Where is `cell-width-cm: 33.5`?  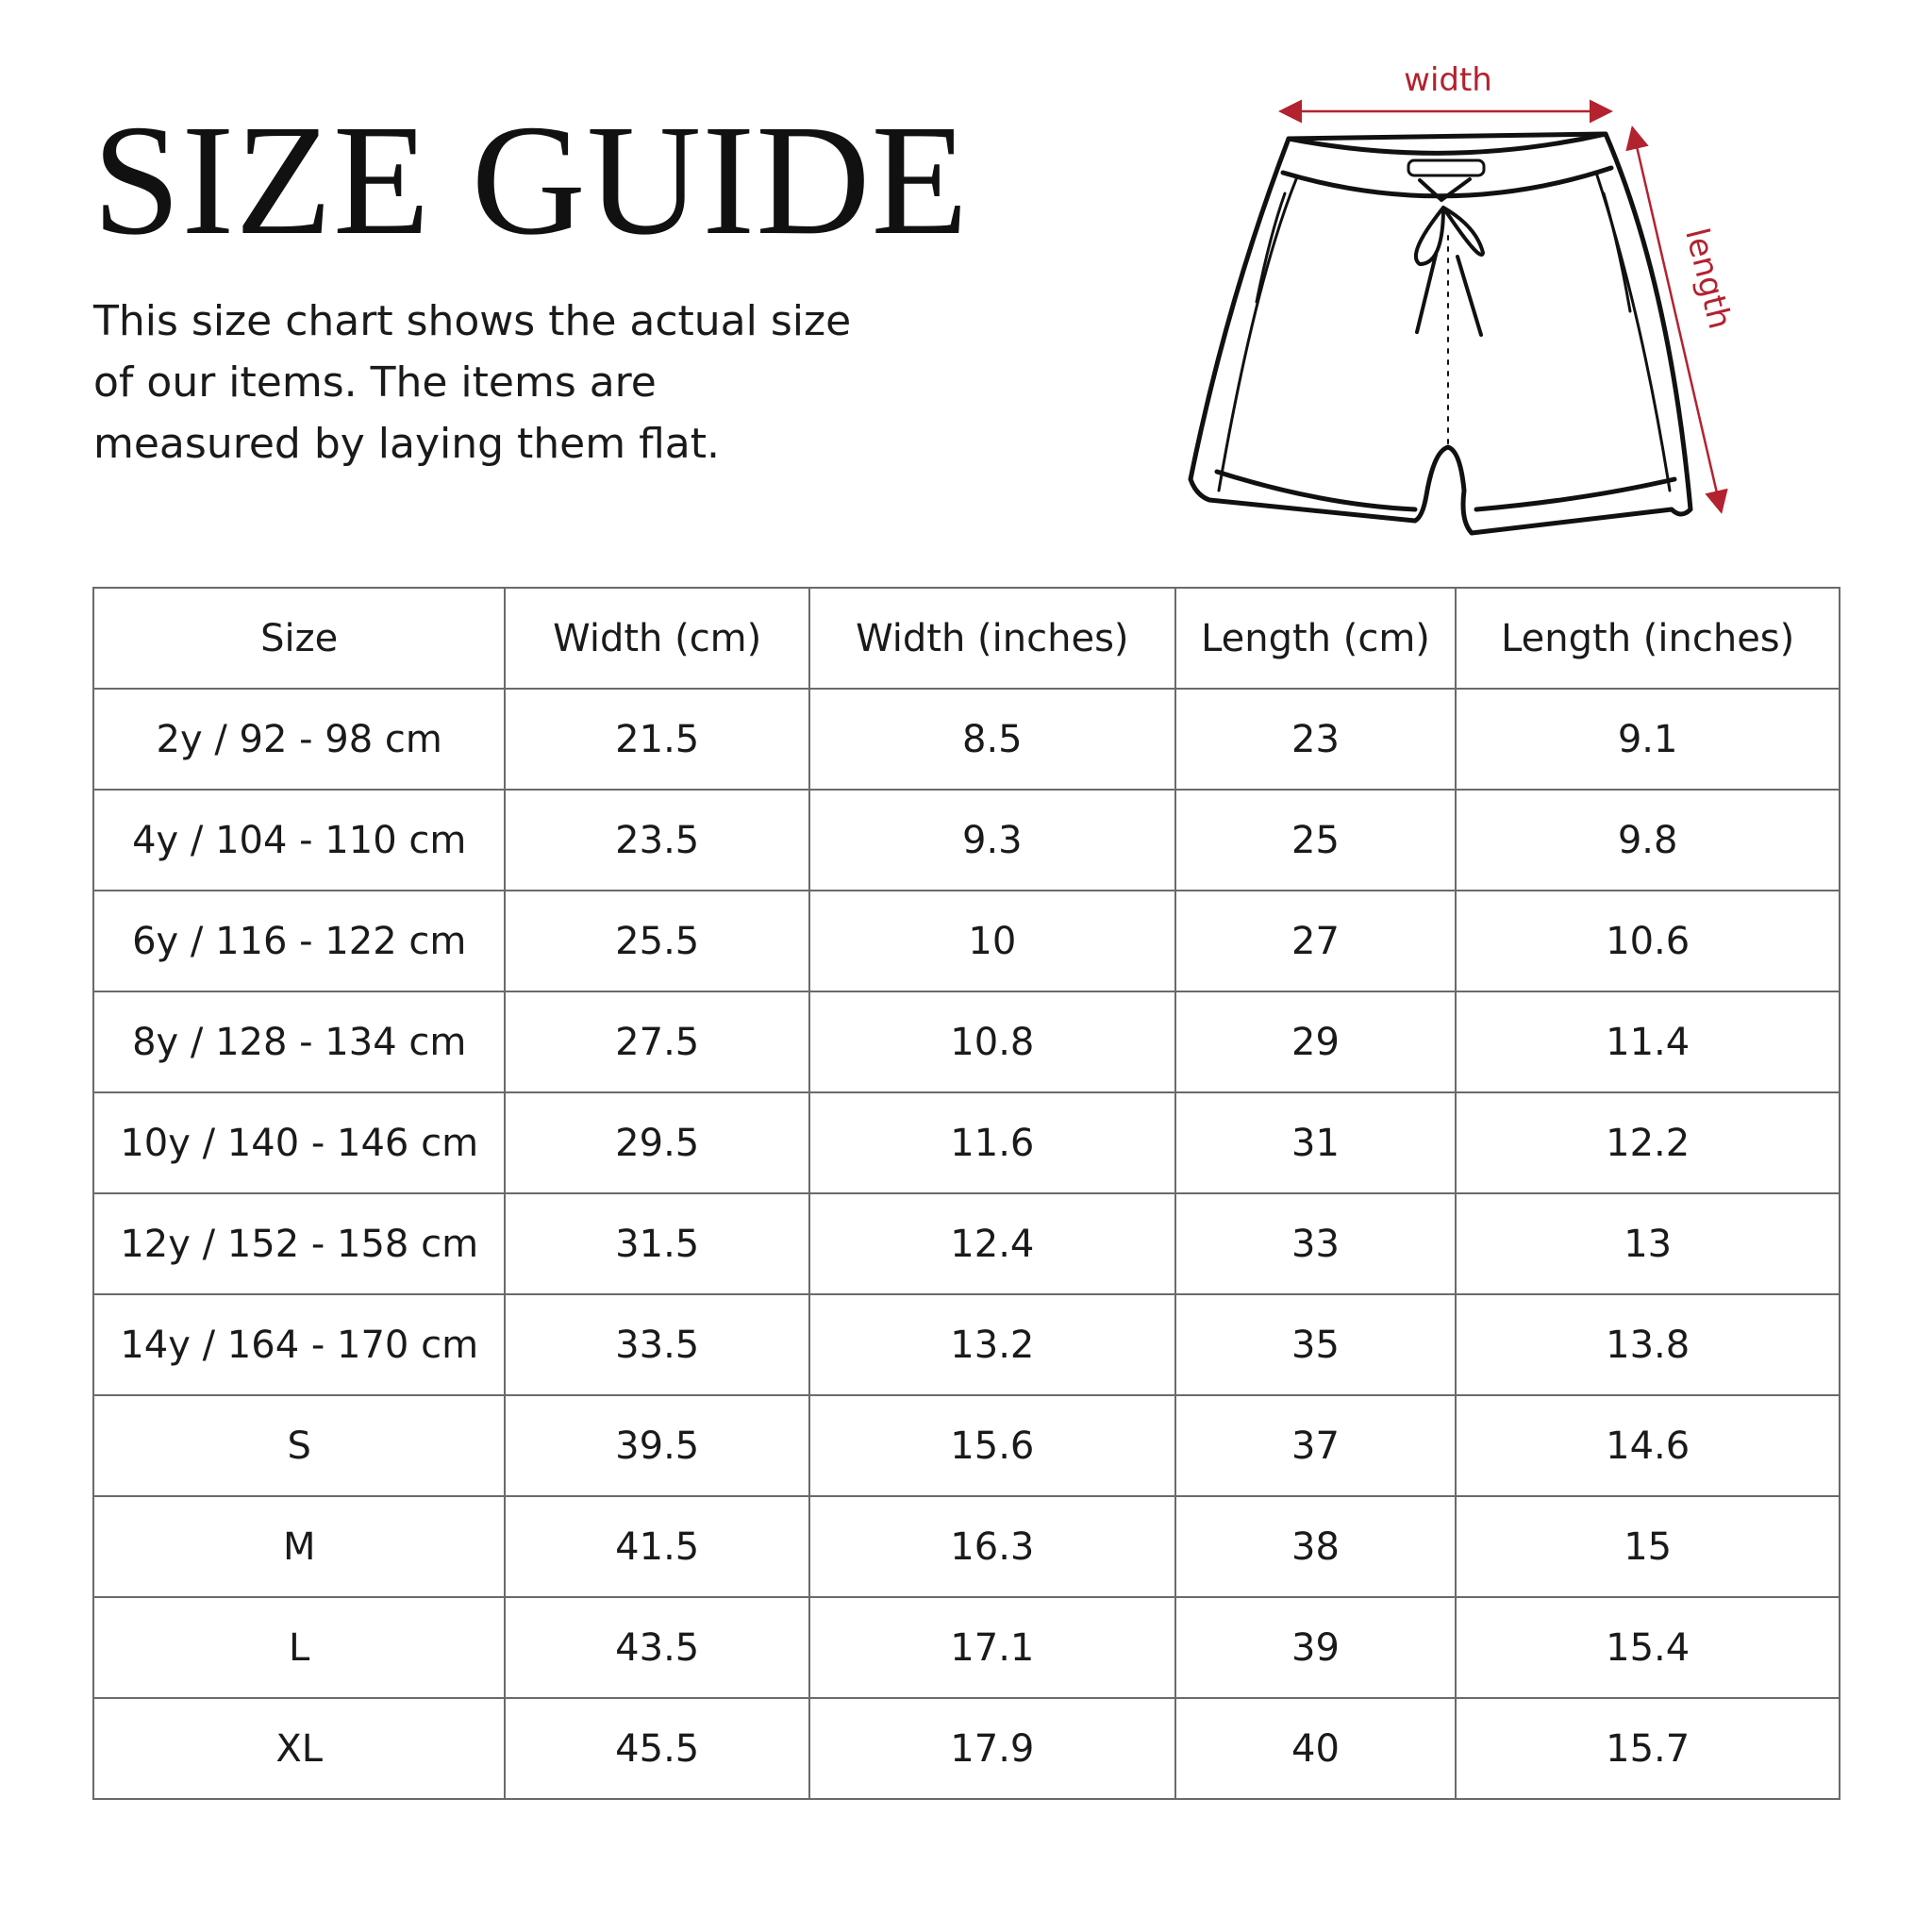 cell-width-cm: 33.5 is located at coordinates (658, 1344).